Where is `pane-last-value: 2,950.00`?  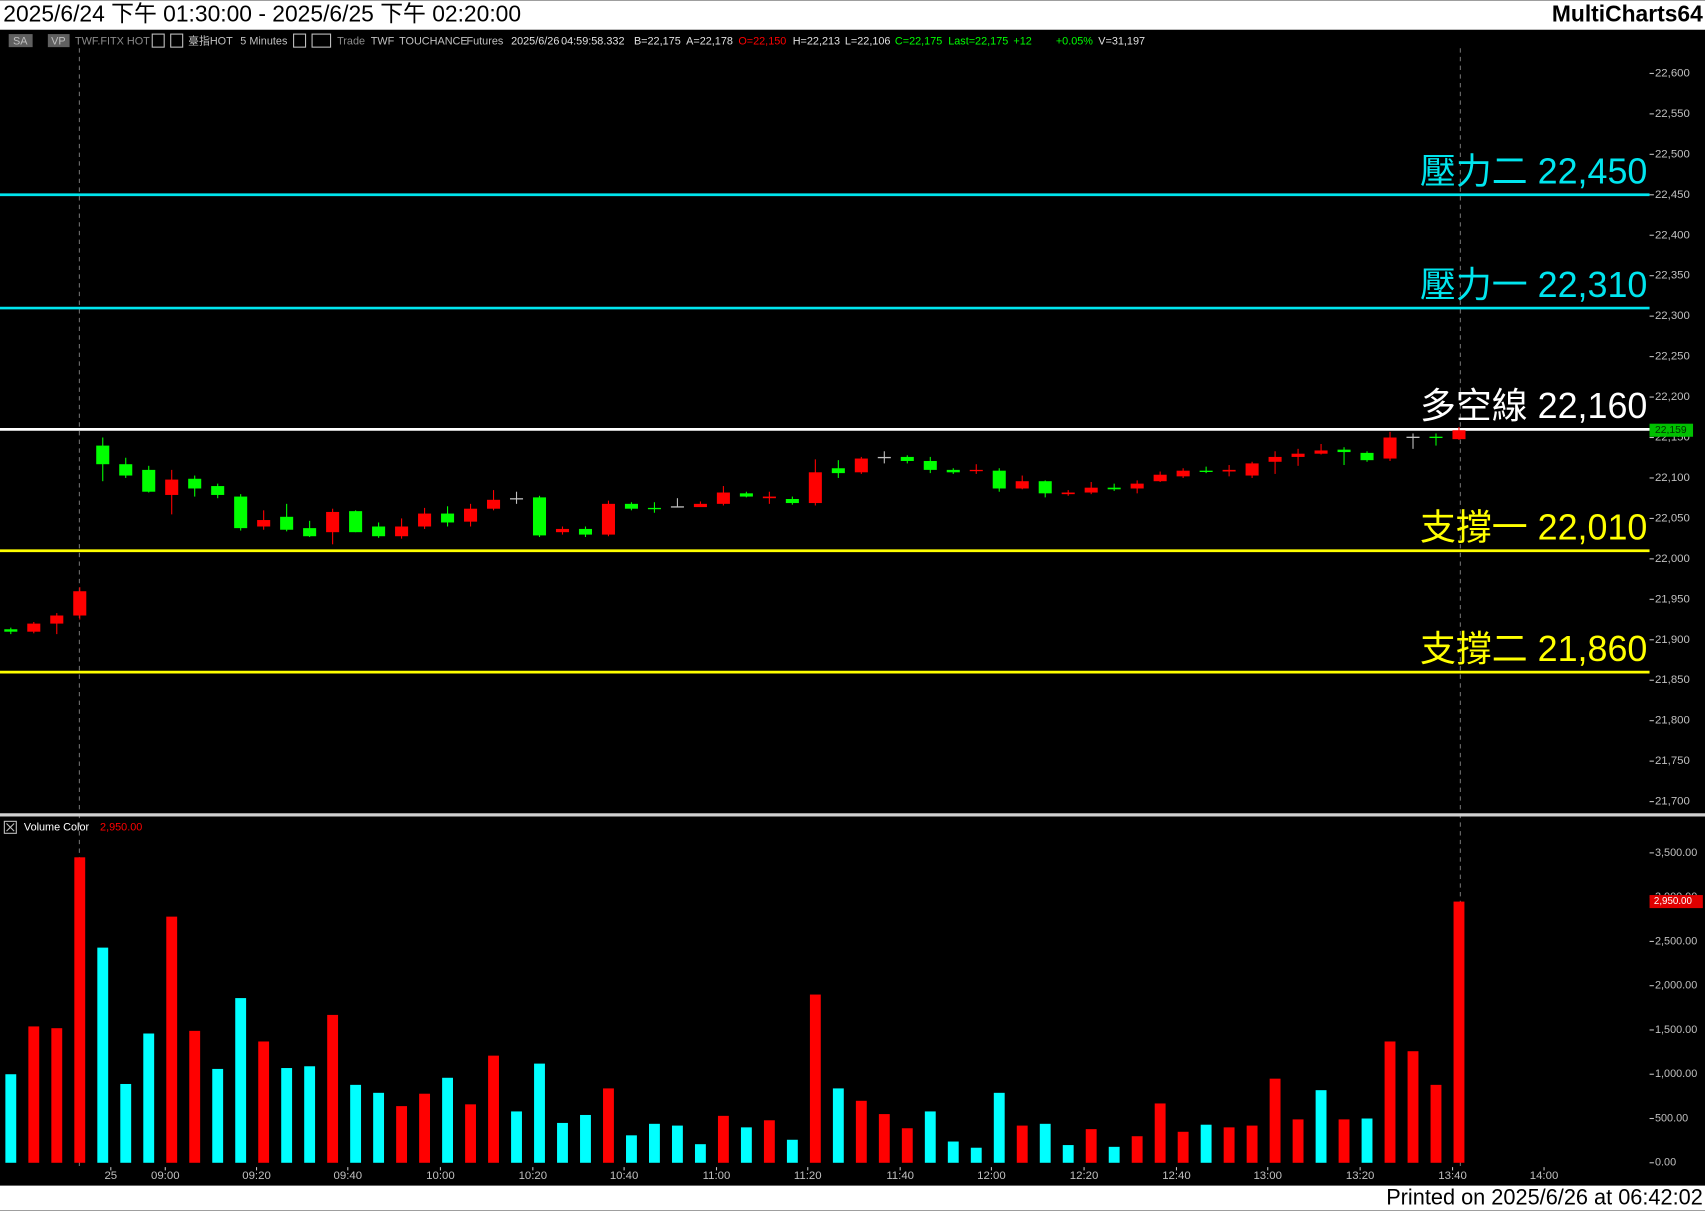
pane-last-value: 2,950.00 is located at coordinates (121, 828).